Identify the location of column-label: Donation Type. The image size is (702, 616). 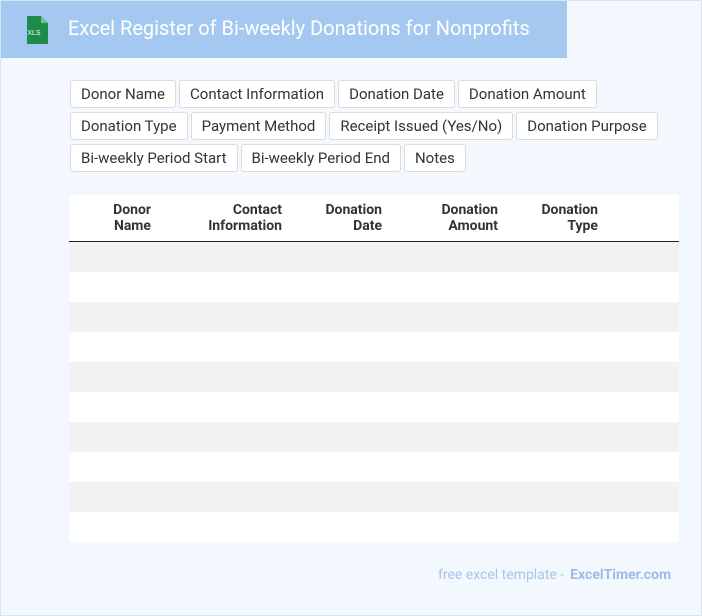
(569, 218).